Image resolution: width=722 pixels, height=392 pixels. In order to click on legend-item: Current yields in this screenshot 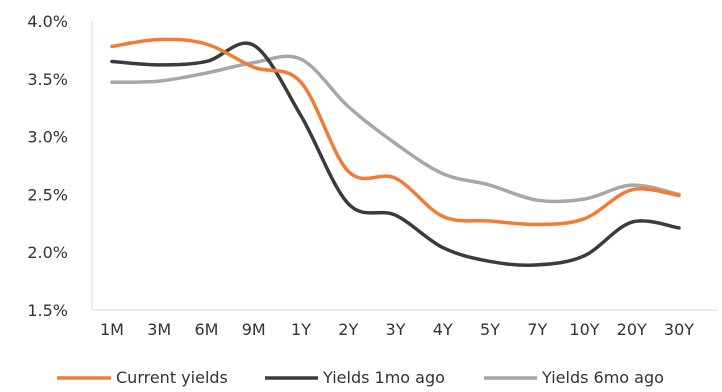, I will do `click(142, 377)`.